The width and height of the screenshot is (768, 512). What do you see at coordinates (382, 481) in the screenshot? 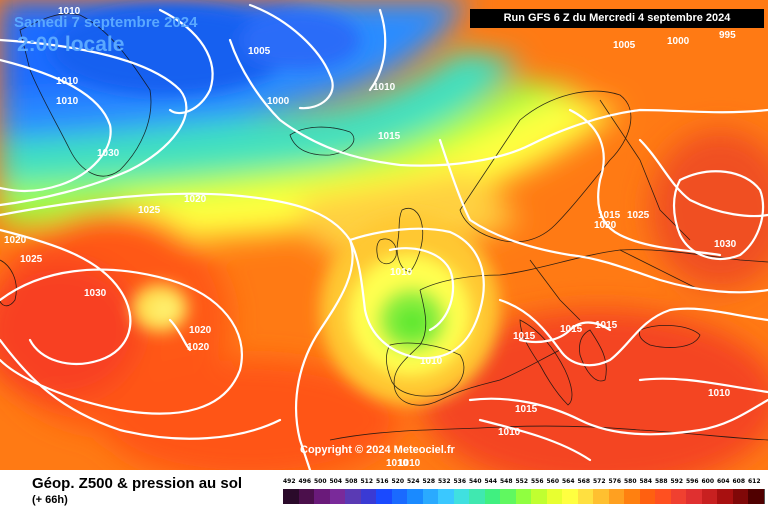
I see `scale-label: 516` at bounding box center [382, 481].